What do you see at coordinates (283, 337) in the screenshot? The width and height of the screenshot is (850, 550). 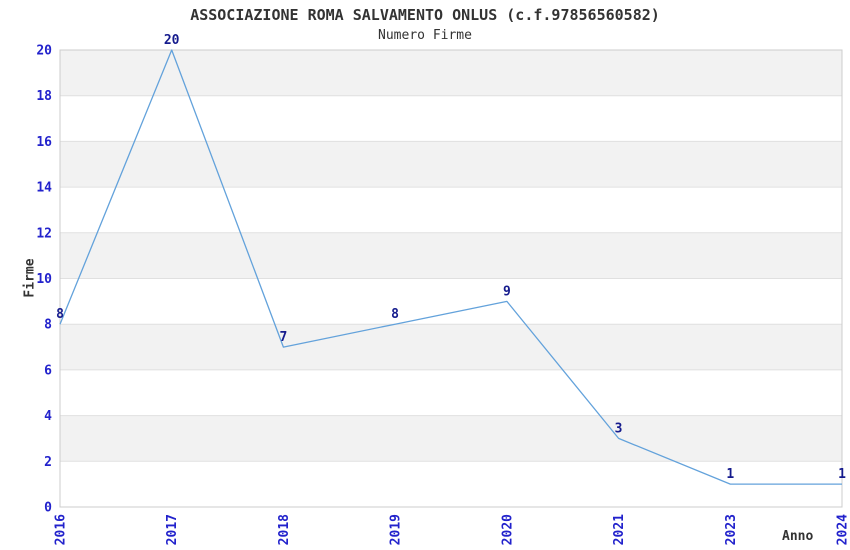 I see `point-label: 7` at bounding box center [283, 337].